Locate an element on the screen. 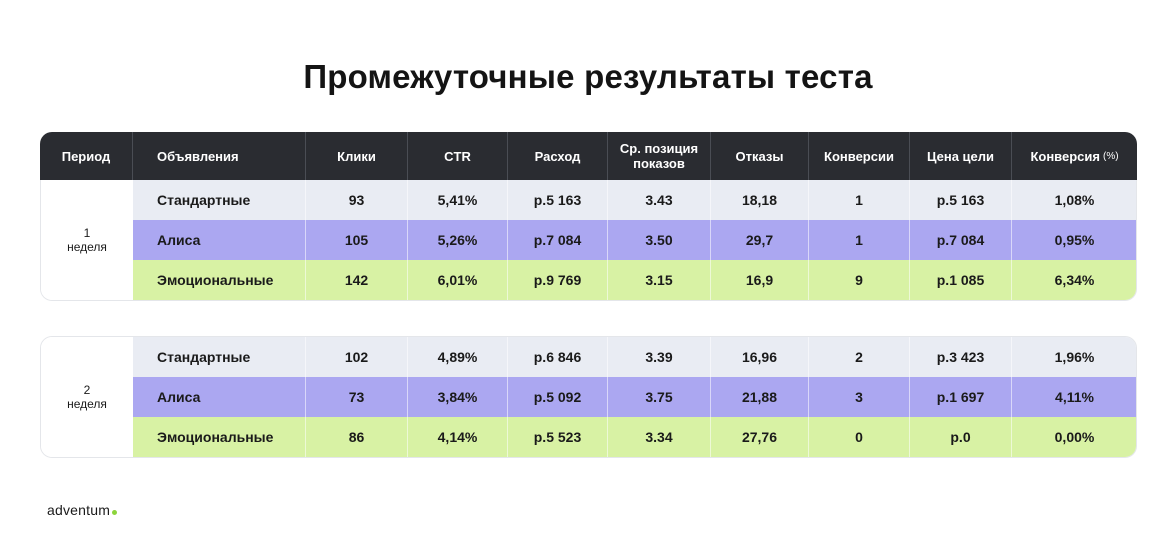 Image resolution: width=1176 pixels, height=535 pixels. page-title: Промежуточные результаты теста is located at coordinates (588, 76).